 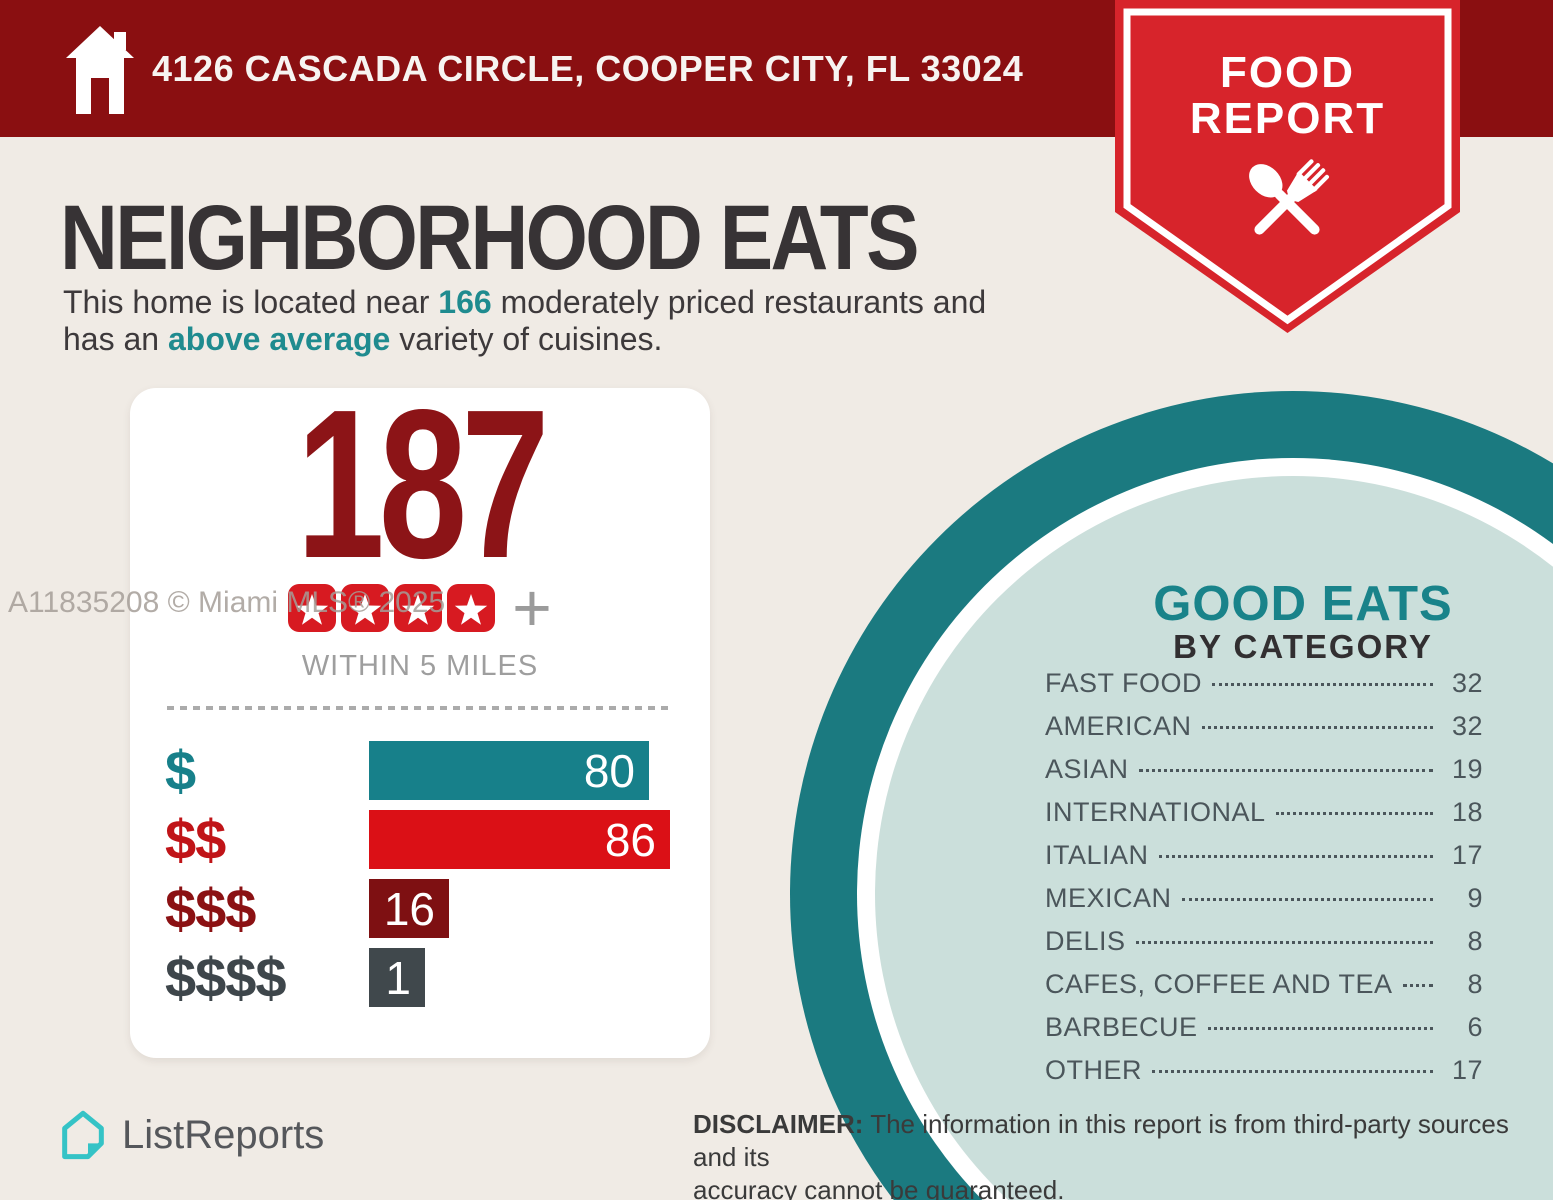 What do you see at coordinates (1155, 812) in the screenshot?
I see `category-label: INTERNATIONAL` at bounding box center [1155, 812].